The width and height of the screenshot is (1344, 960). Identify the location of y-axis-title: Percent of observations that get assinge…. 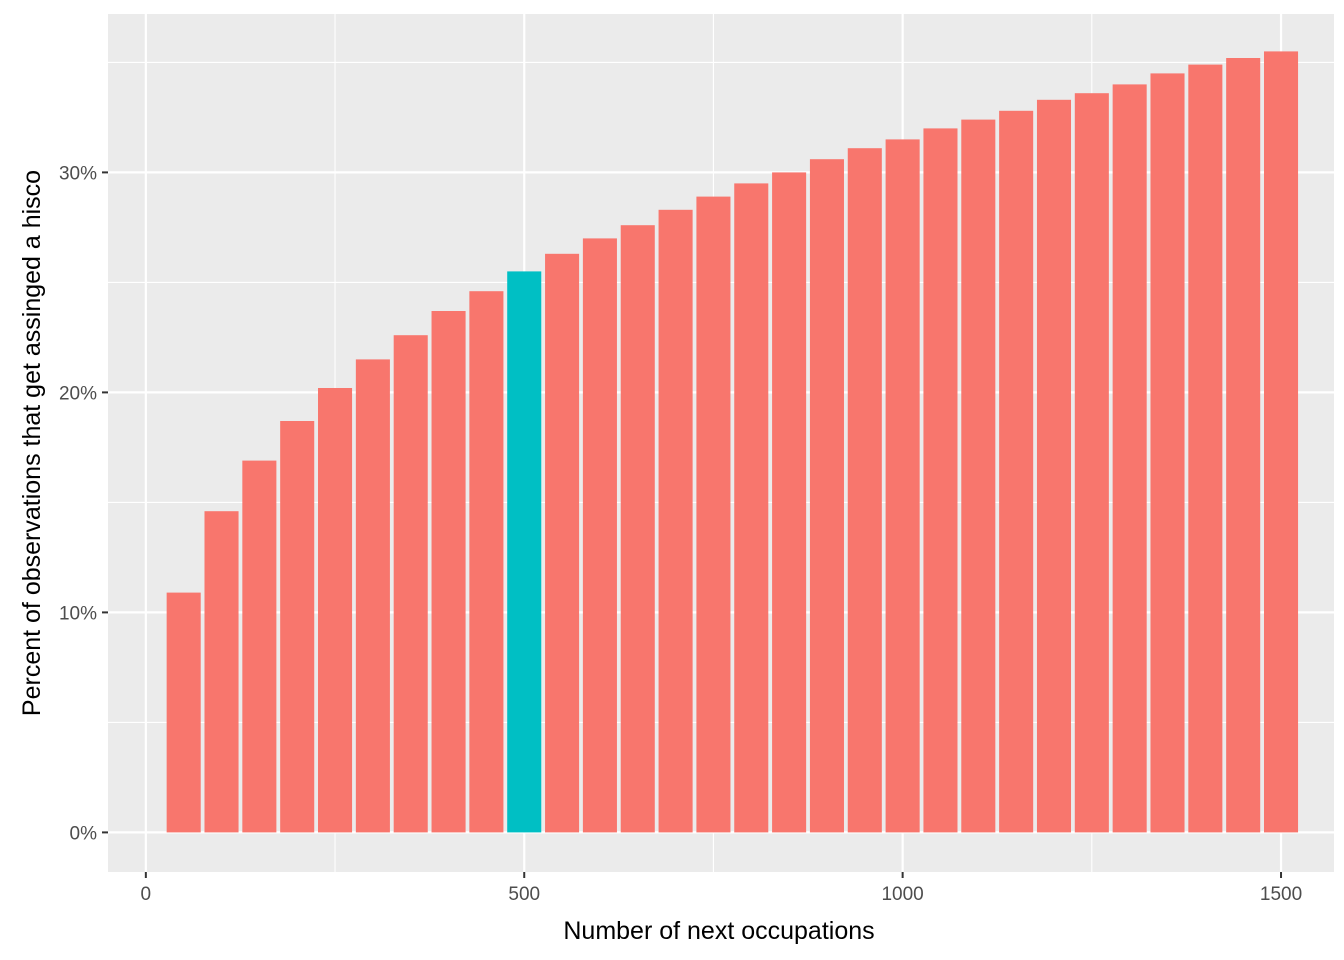
(32, 443).